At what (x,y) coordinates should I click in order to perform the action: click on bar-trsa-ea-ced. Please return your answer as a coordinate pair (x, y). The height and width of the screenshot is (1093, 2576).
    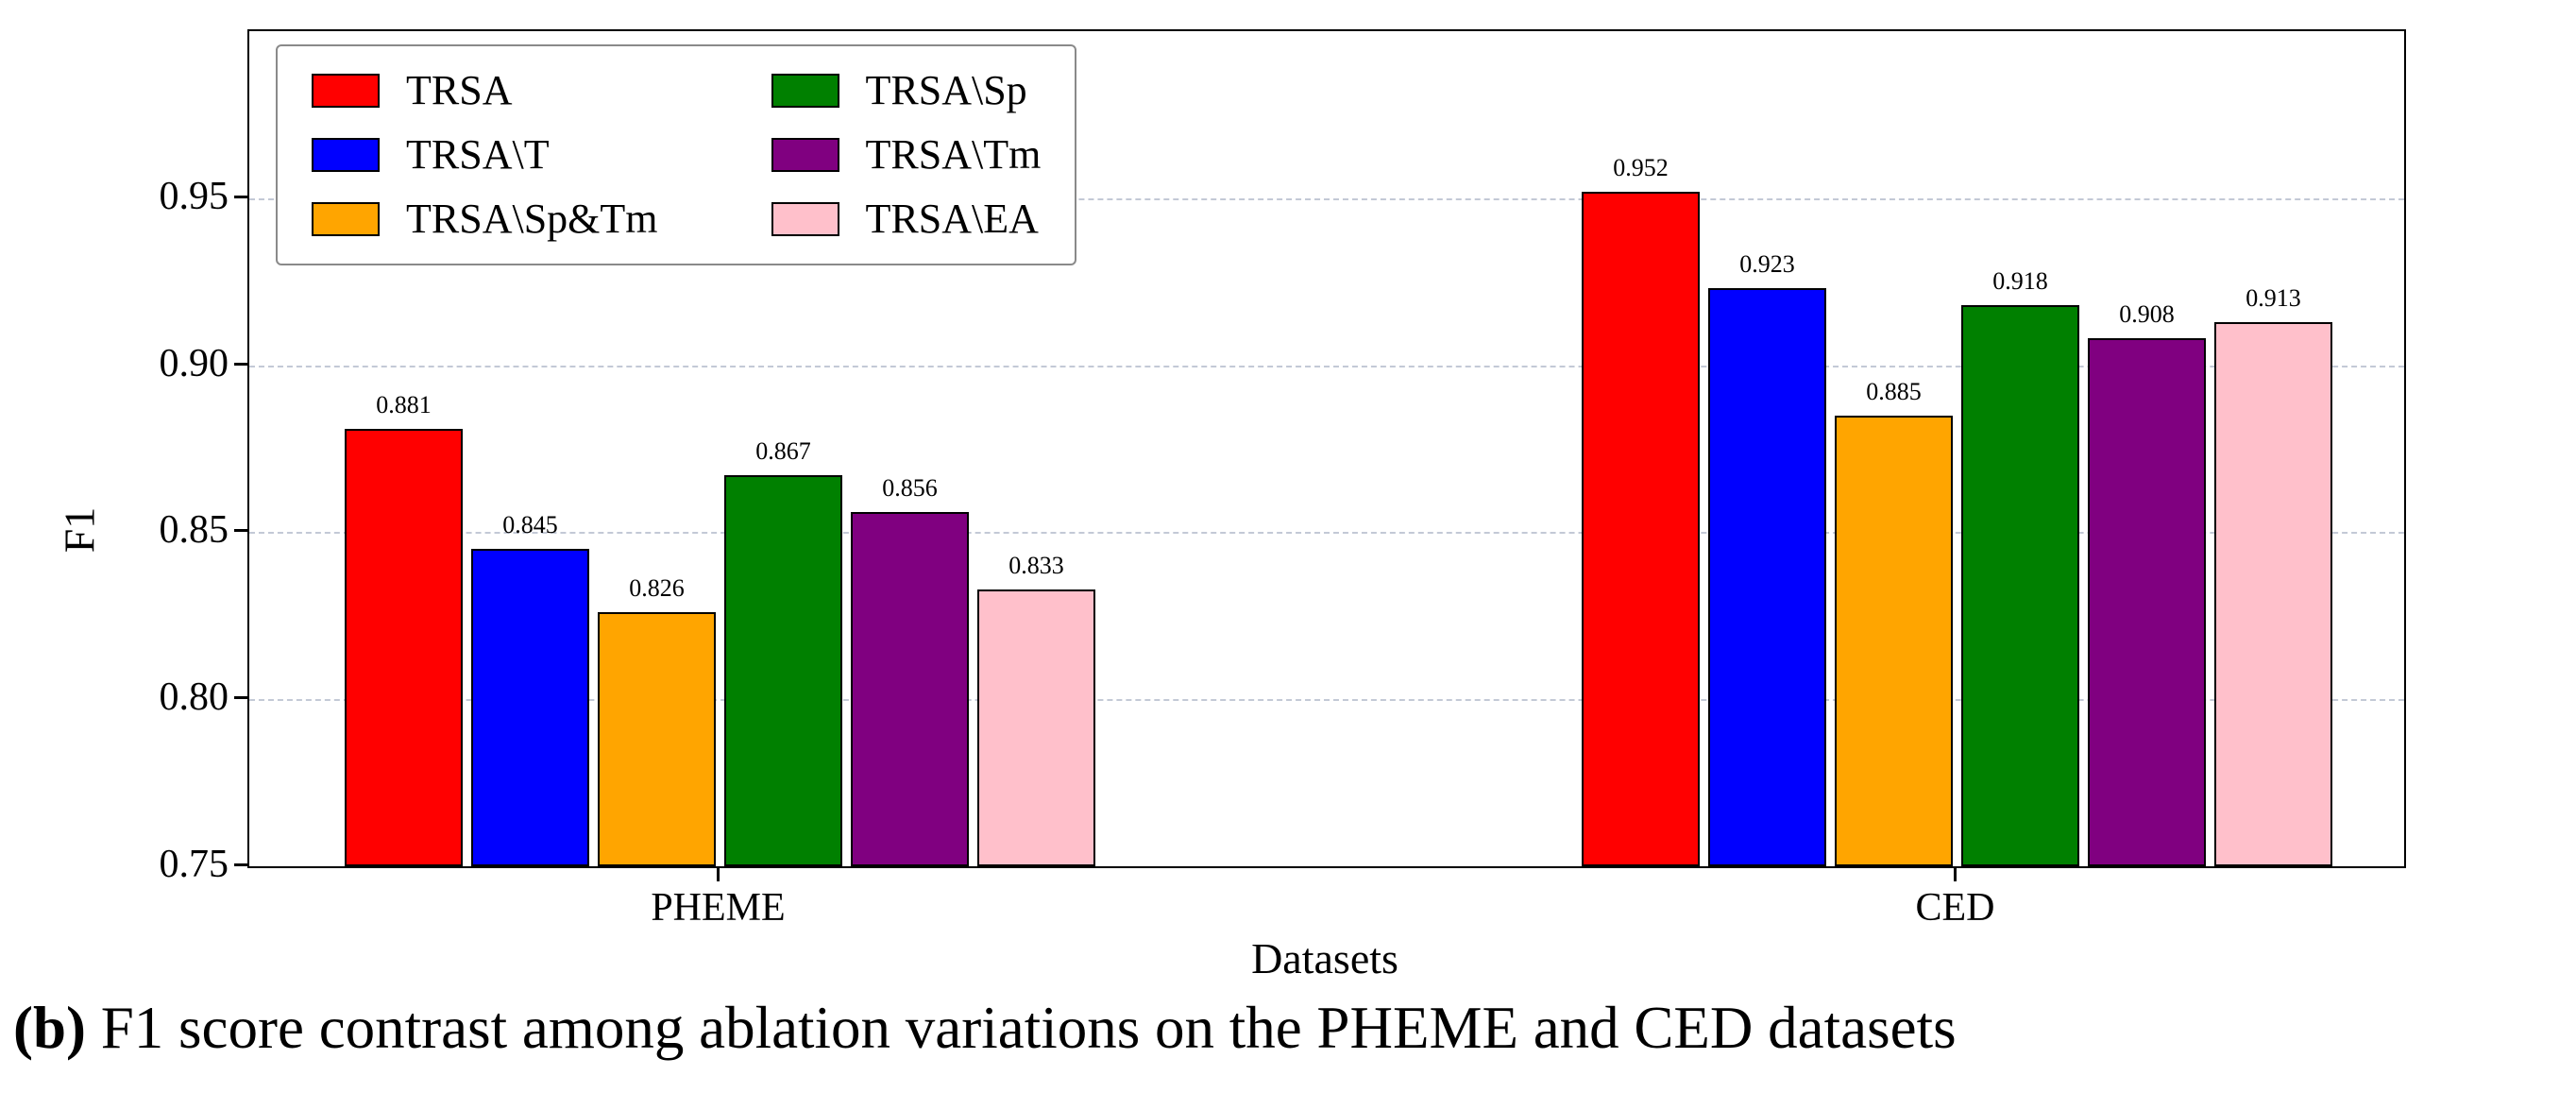
    Looking at the image, I should click on (2273, 594).